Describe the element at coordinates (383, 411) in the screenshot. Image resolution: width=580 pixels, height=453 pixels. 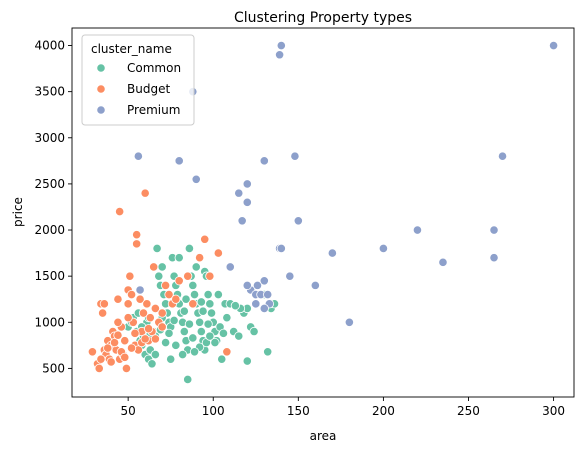
I see `x-tick-label-3: 200` at that location.